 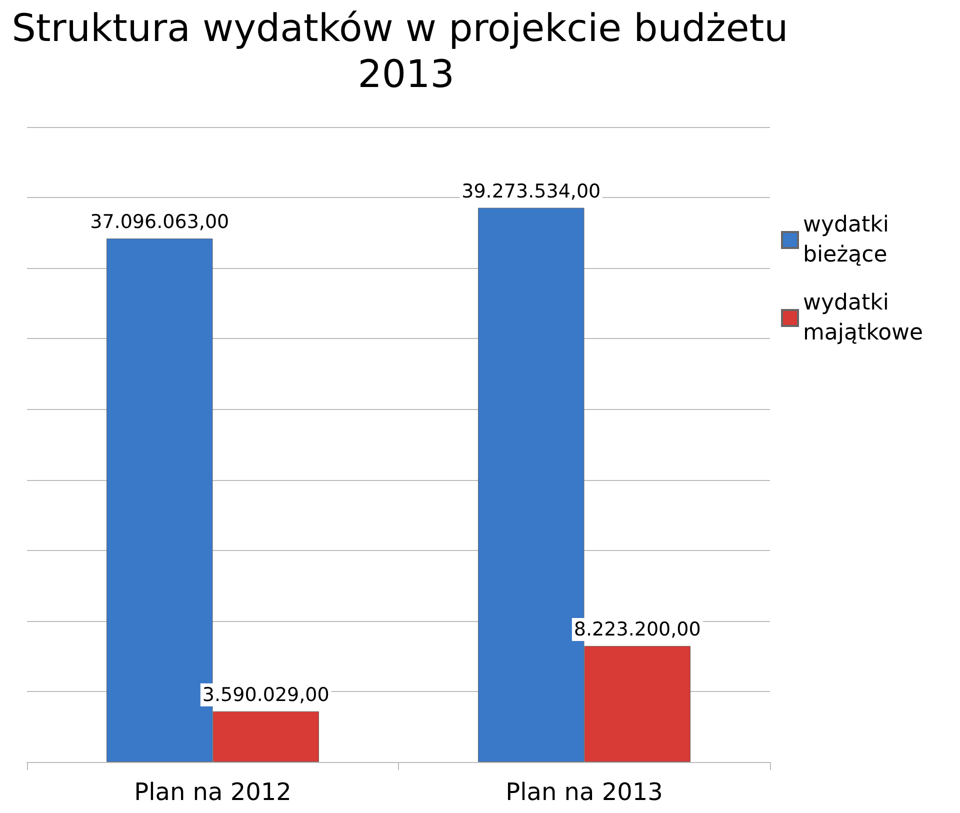 What do you see at coordinates (863, 318) in the screenshot?
I see `legend-label: wydatki majątkowe` at bounding box center [863, 318].